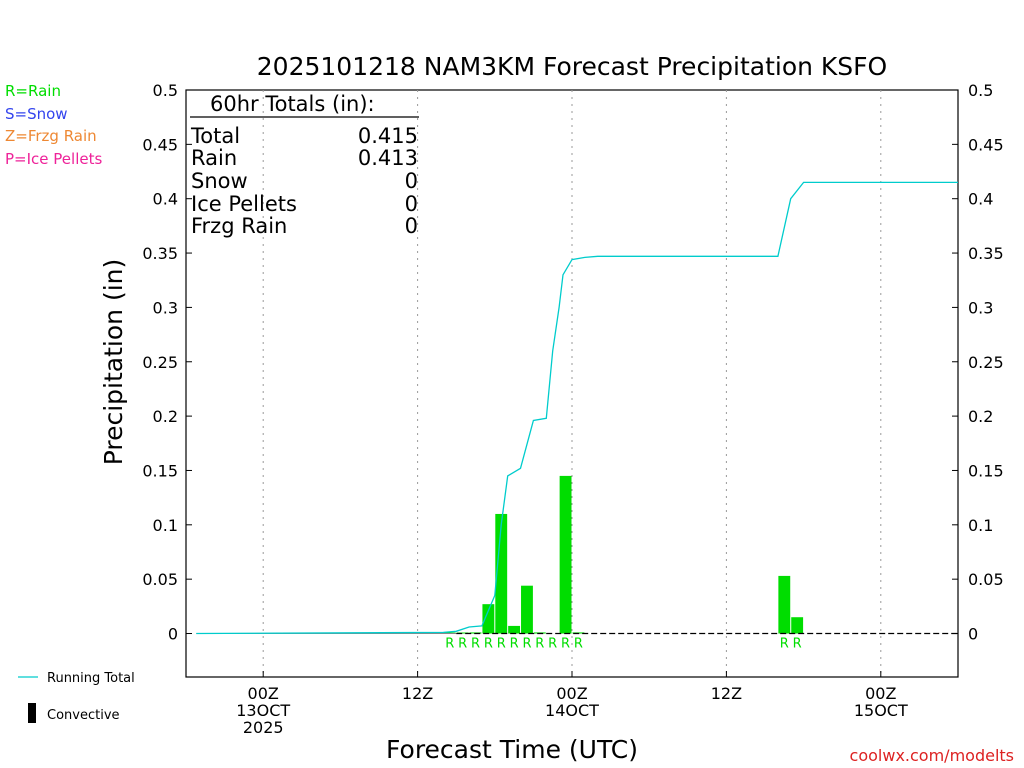 The image size is (1024, 768). Describe the element at coordinates (388, 158) in the screenshot. I see `totals-value-rain: 0.413` at that location.